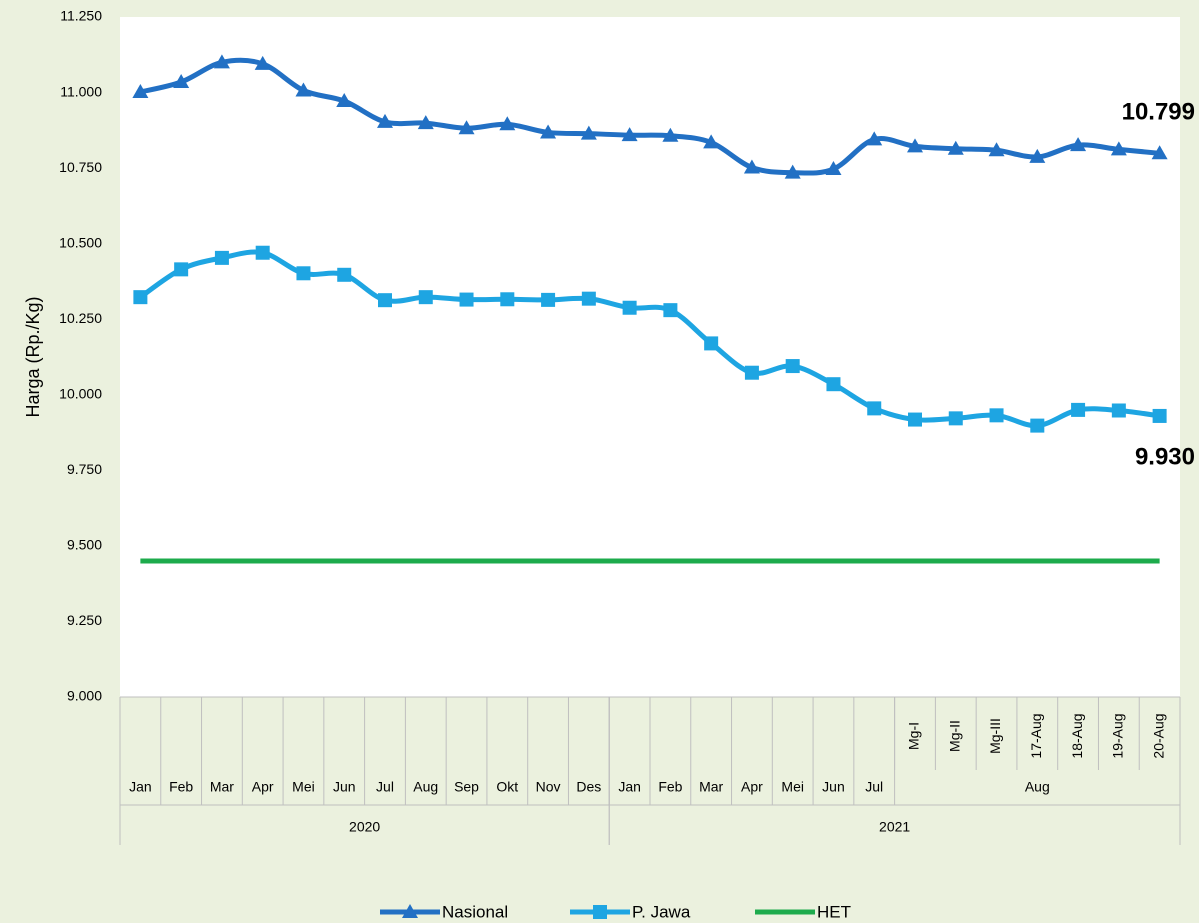 Image resolution: width=1199 pixels, height=923 pixels. What do you see at coordinates (81, 91) in the screenshot?
I see `y-tick-label: 11.000` at bounding box center [81, 91].